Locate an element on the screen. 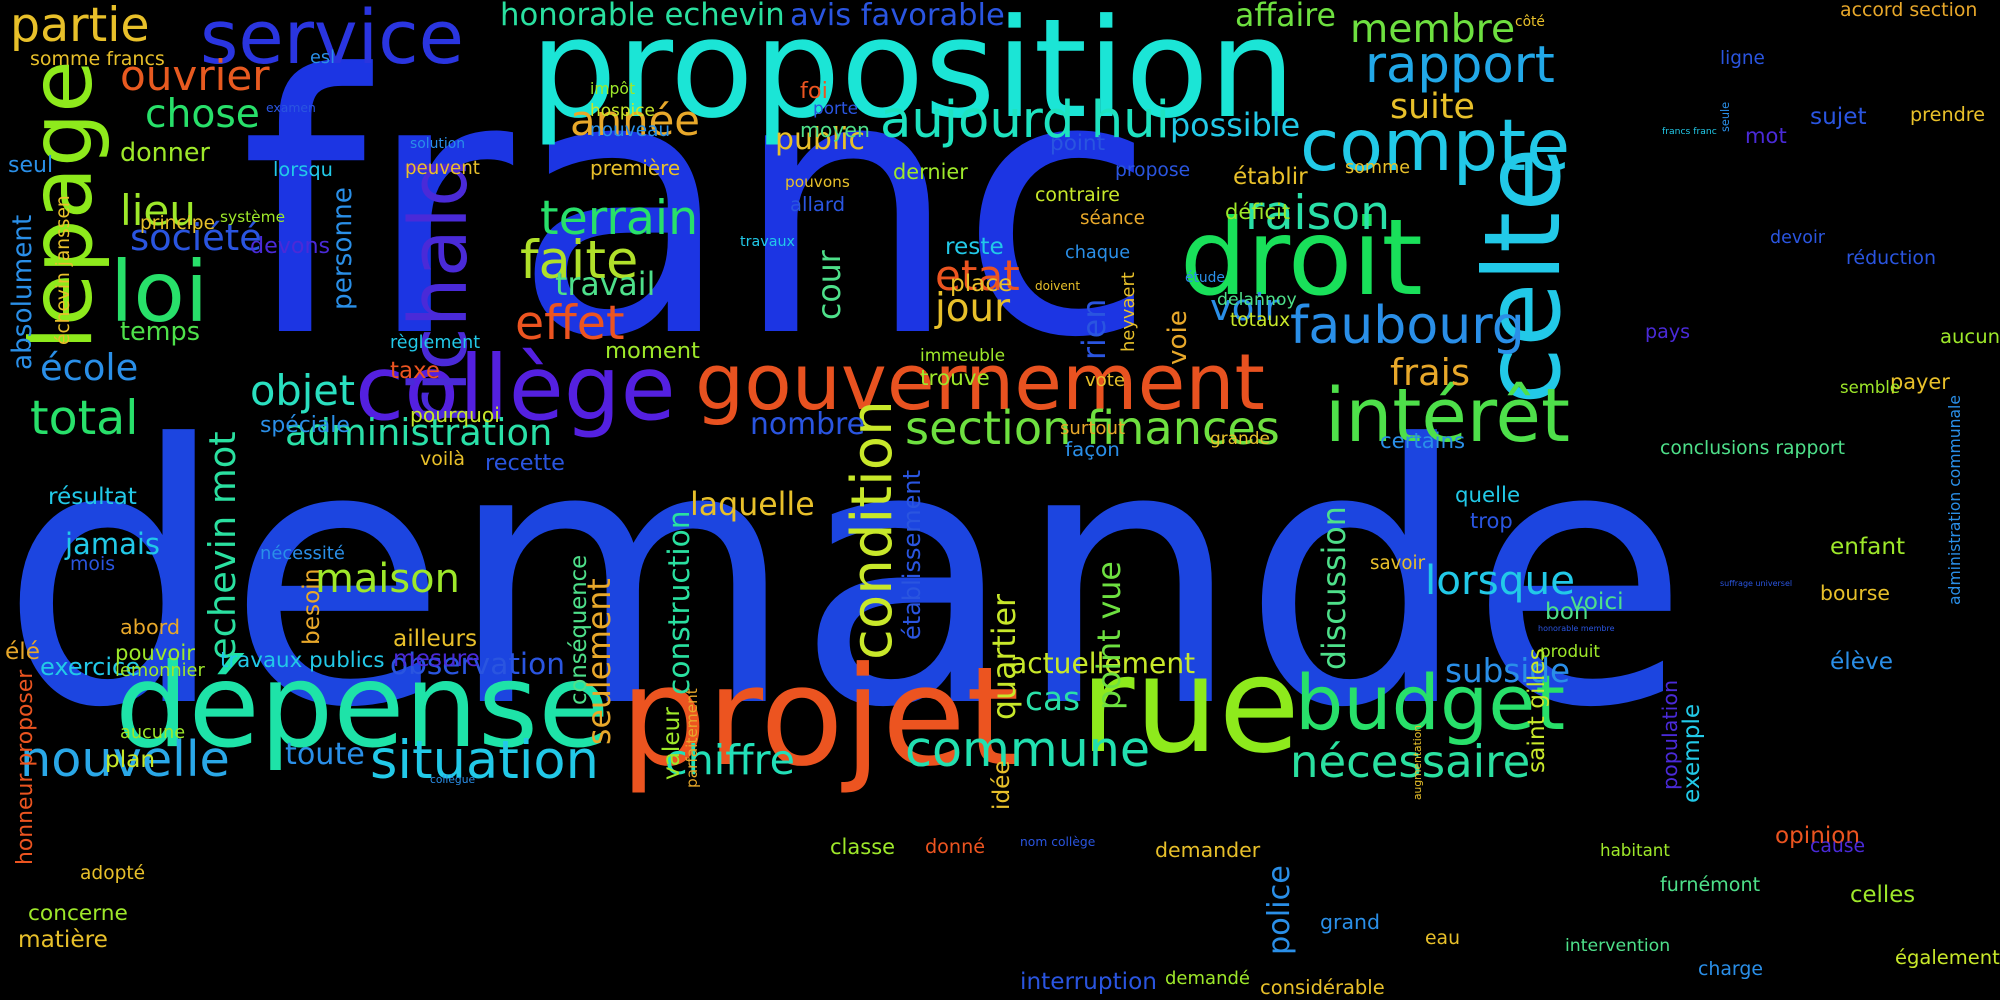 The height and width of the screenshot is (1000, 2000). word-chiffre: chiffre is located at coordinates (730, 760).